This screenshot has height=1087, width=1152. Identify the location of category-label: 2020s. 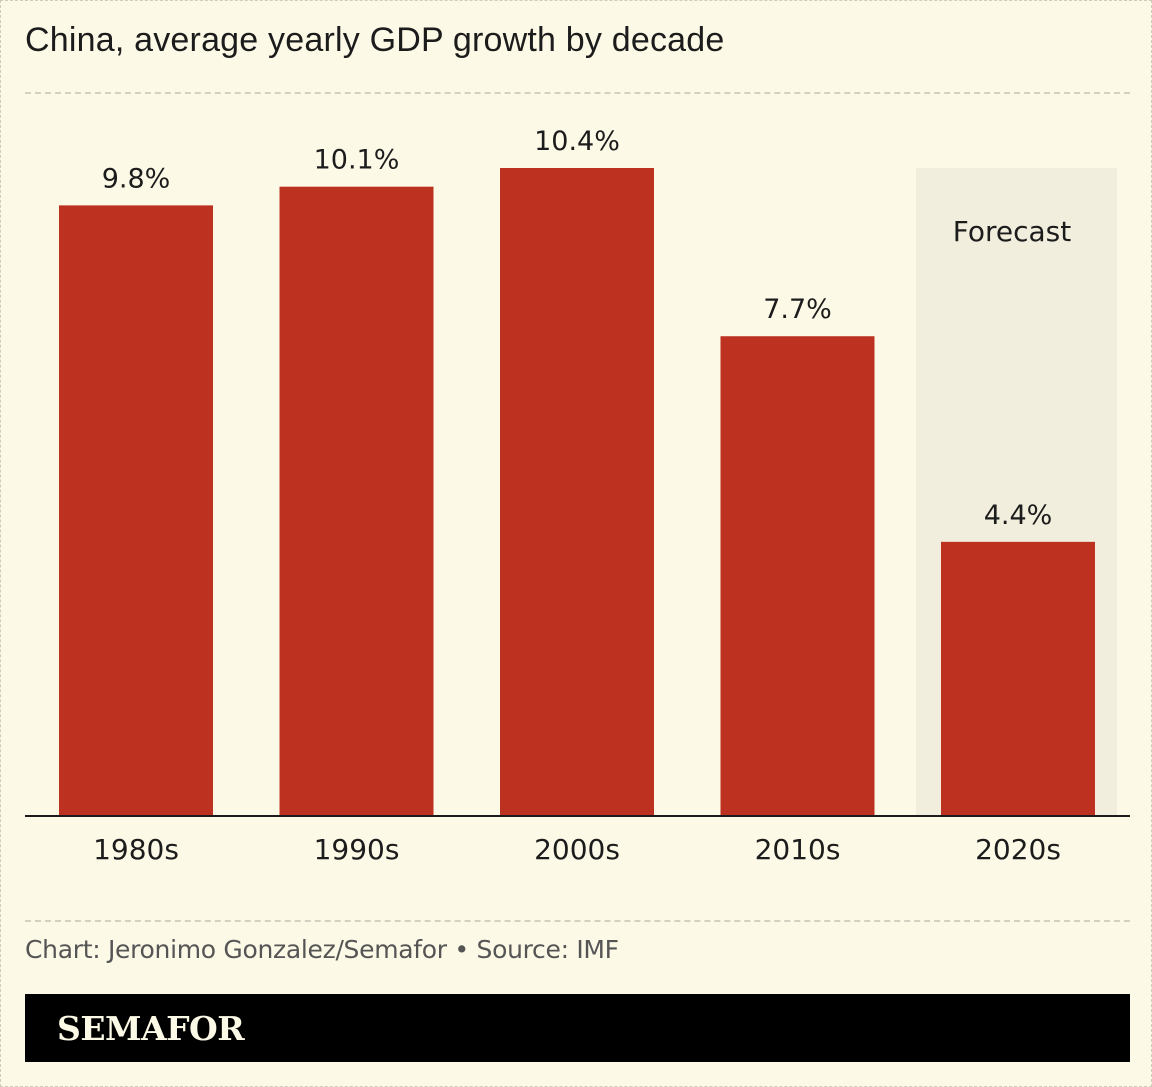
(1018, 849).